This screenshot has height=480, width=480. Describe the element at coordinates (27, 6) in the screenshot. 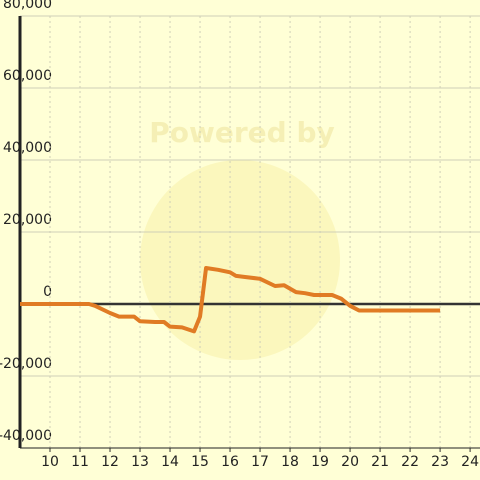

I see `y-tick-label: 80,000` at that location.